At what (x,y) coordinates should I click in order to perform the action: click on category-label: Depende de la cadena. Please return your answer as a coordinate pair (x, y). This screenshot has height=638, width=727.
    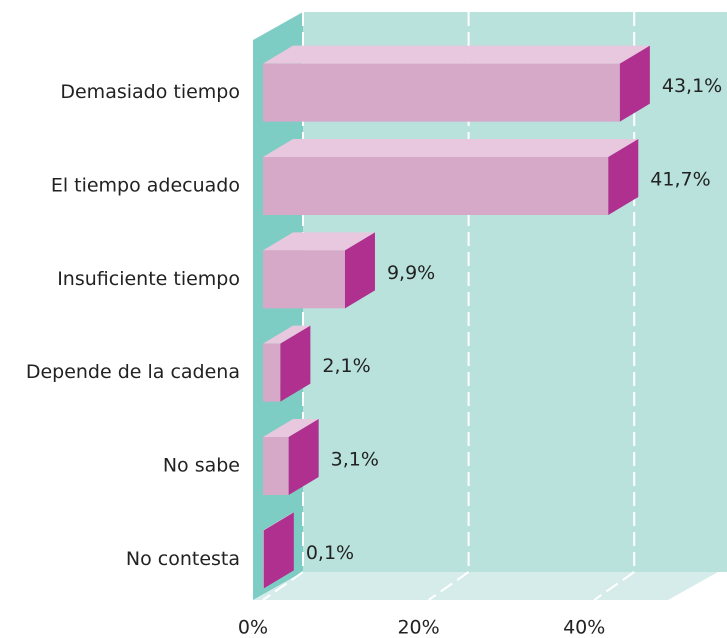
    Looking at the image, I should click on (133, 372).